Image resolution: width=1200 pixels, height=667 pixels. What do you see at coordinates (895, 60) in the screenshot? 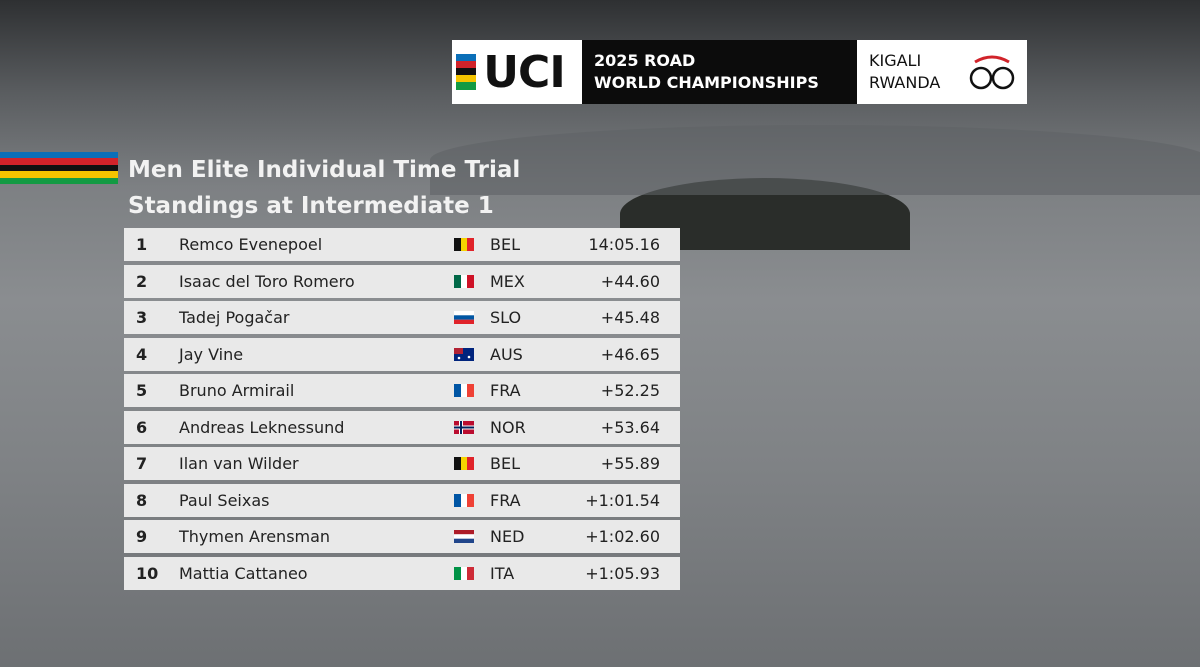
I see `host-line: KIGALI` at bounding box center [895, 60].